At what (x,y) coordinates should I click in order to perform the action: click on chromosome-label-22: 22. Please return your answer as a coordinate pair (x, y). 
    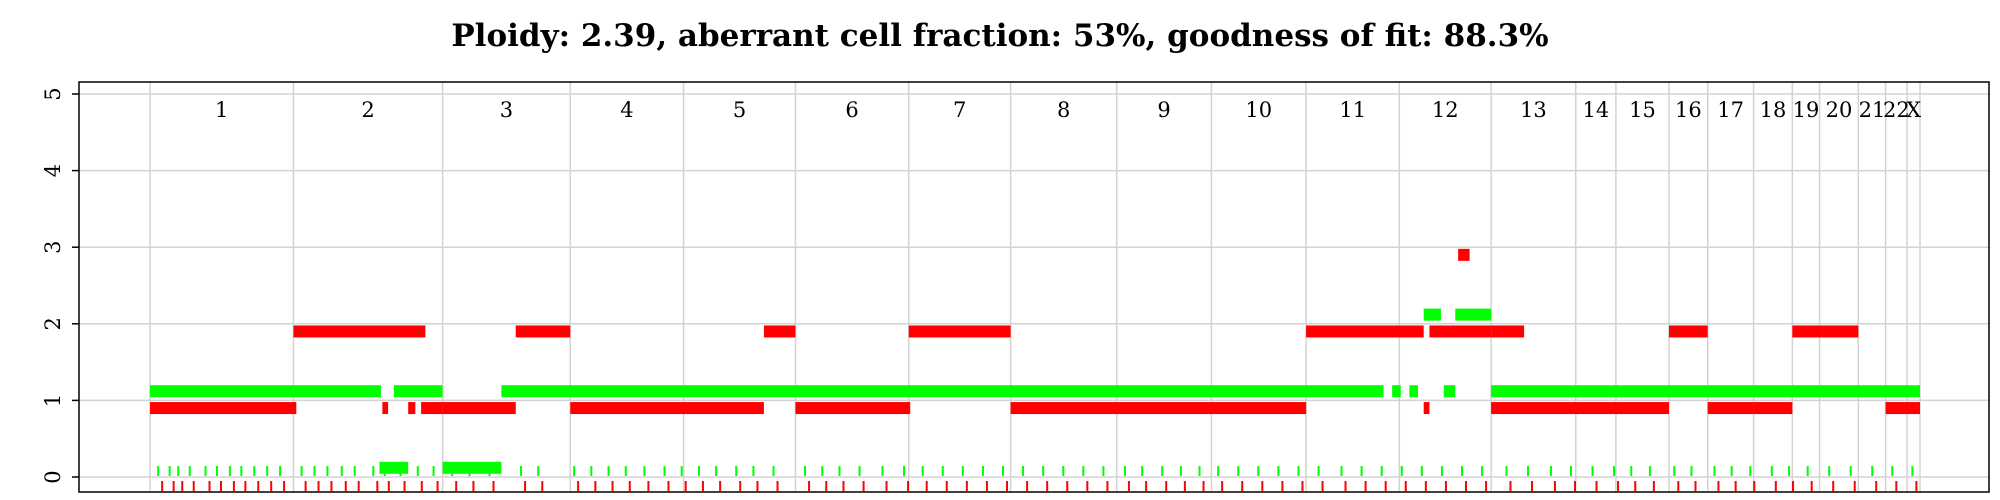
    Looking at the image, I should click on (1896, 110).